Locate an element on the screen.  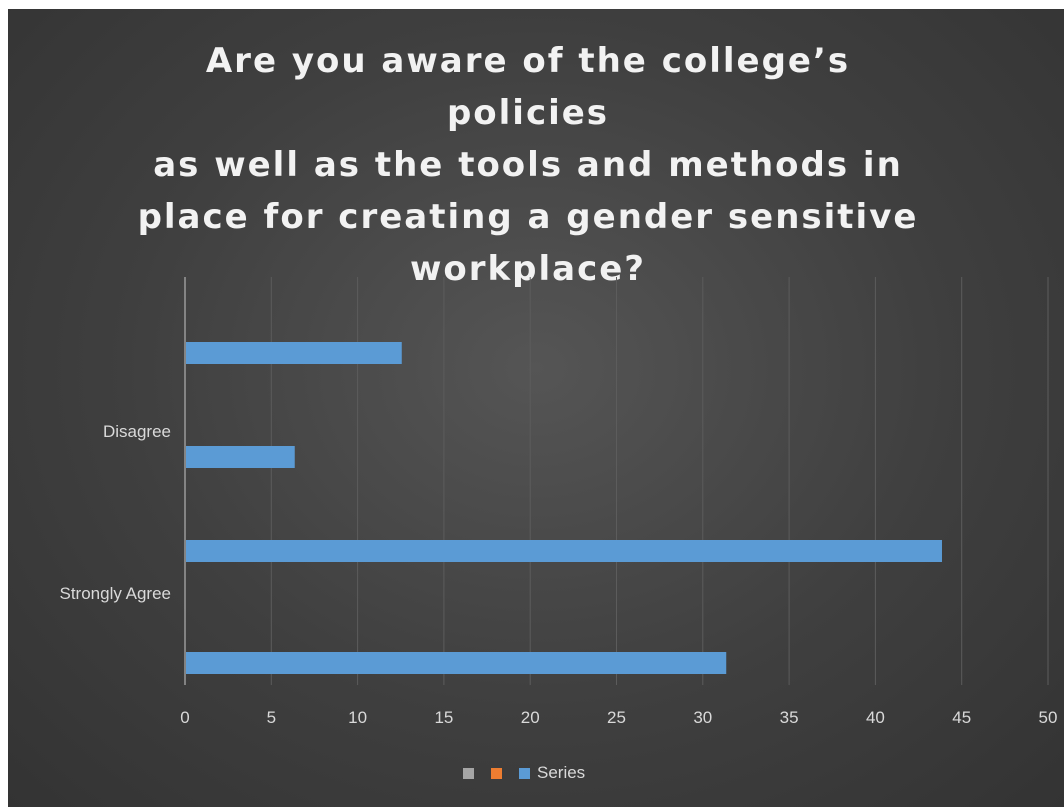
x-tick-label: 10 is located at coordinates (357, 717).